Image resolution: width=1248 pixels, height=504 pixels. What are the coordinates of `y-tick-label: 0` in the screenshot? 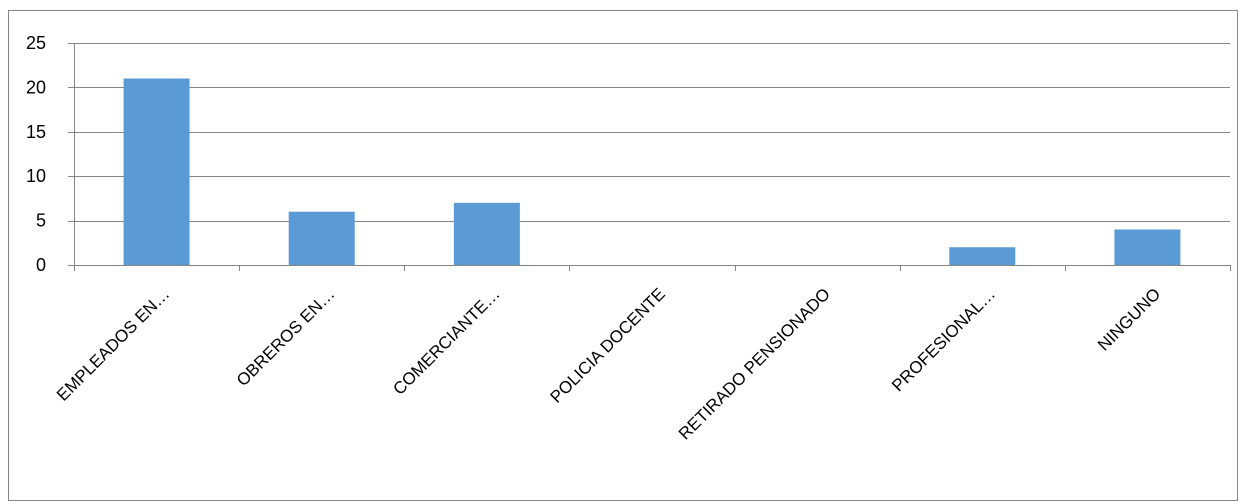 It's located at (41, 265).